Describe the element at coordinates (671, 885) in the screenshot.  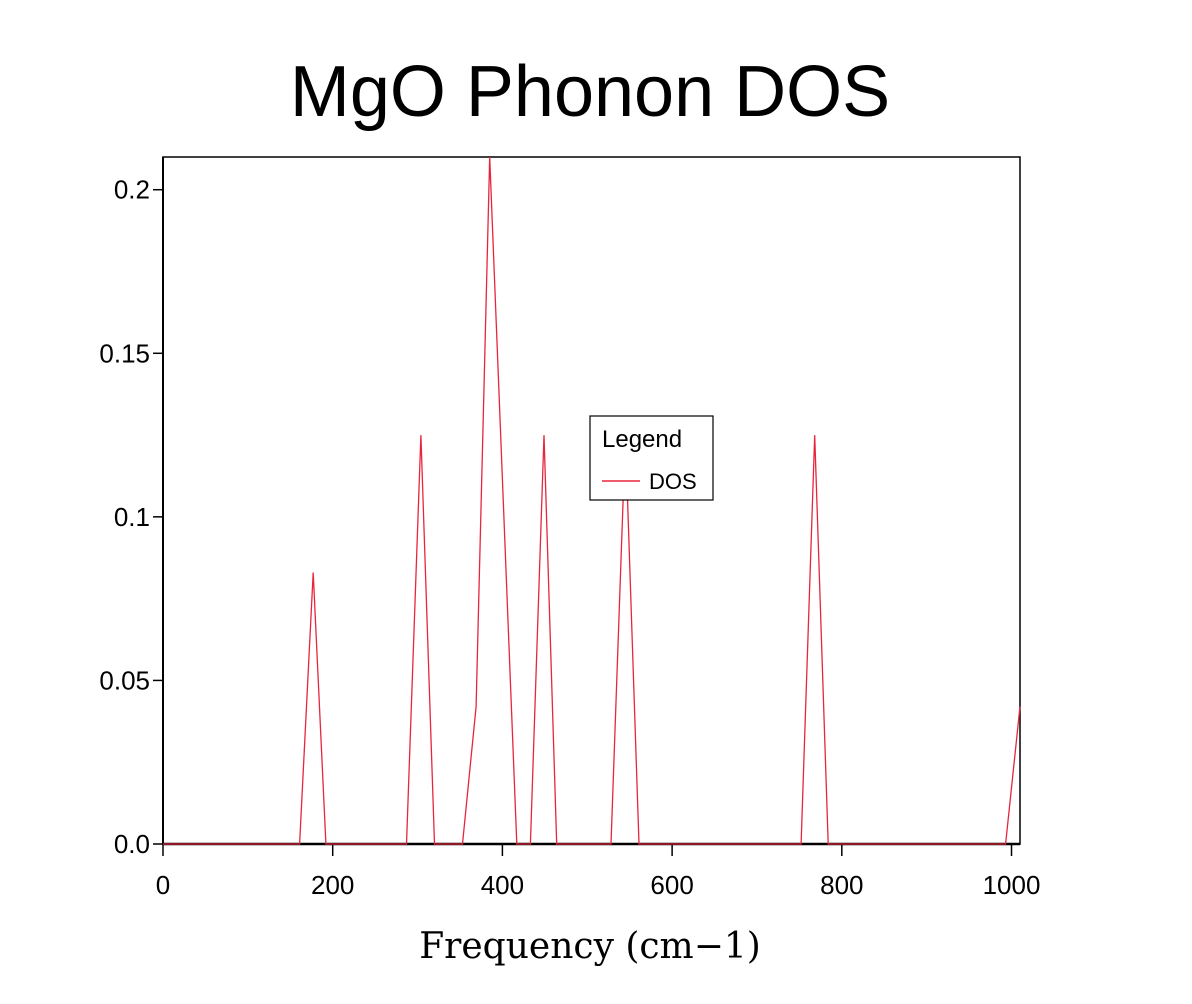
I see `x-tick-label: 600` at that location.